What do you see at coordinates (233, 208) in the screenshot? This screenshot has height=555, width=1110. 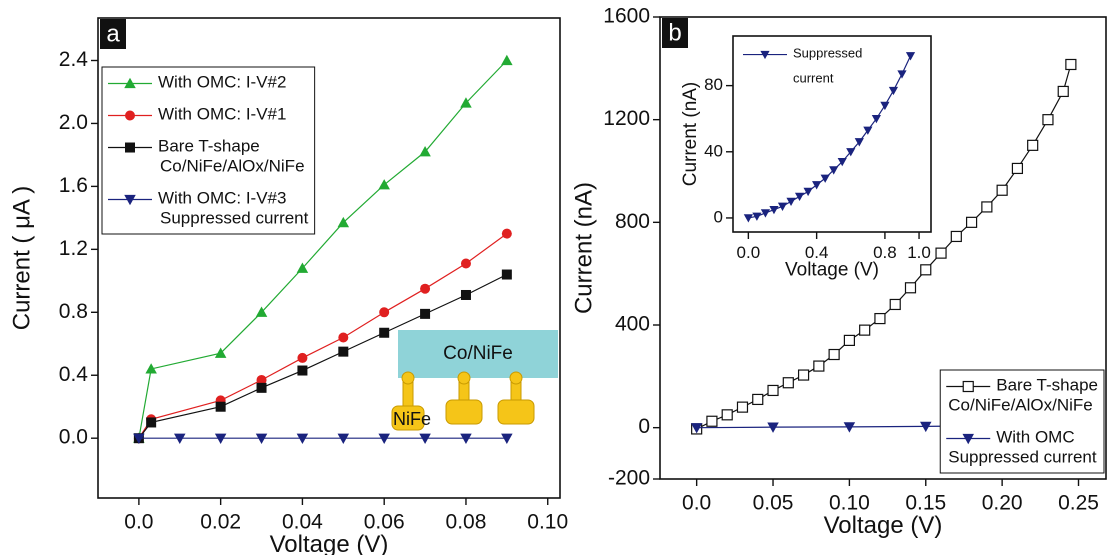 I see `legend-label: With OMC: I-V#3 Suppressed current` at bounding box center [233, 208].